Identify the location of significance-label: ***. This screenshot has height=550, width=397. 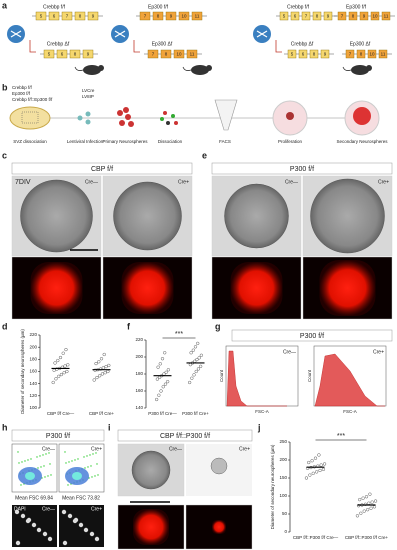
(341, 436).